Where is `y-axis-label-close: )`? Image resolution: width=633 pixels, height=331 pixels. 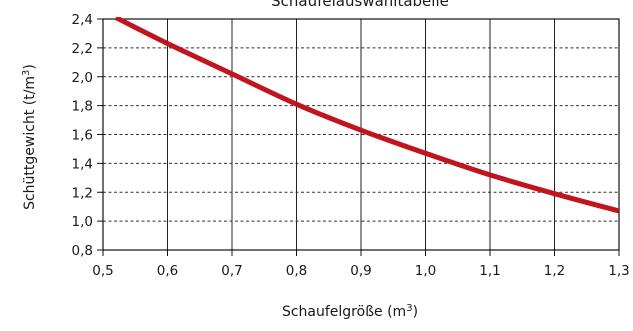
y-axis-label-close: ) is located at coordinates (30, 66).